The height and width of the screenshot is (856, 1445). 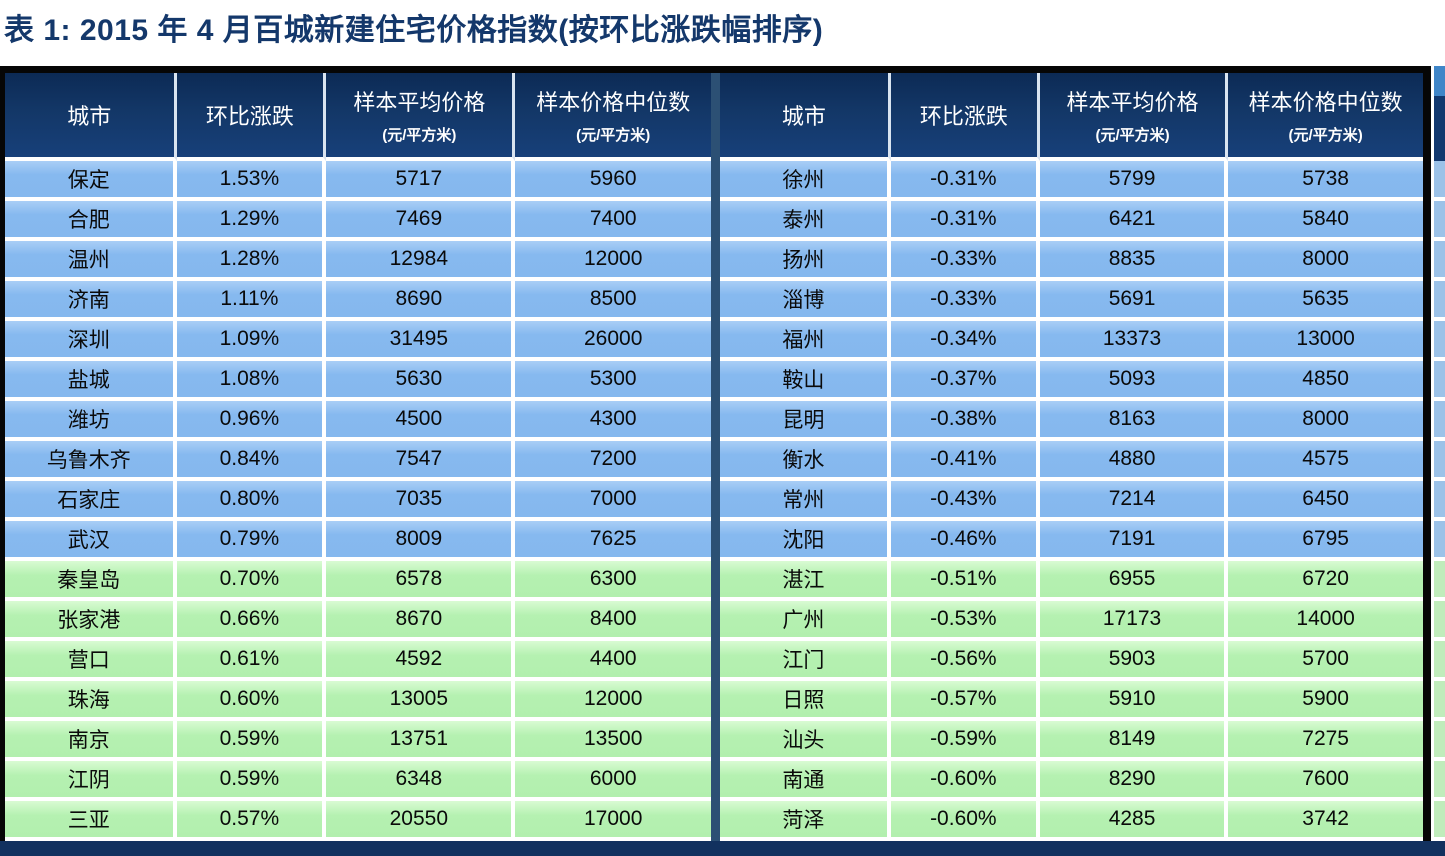 I want to click on cell-avg-price: 13373, so click(x=1134, y=341).